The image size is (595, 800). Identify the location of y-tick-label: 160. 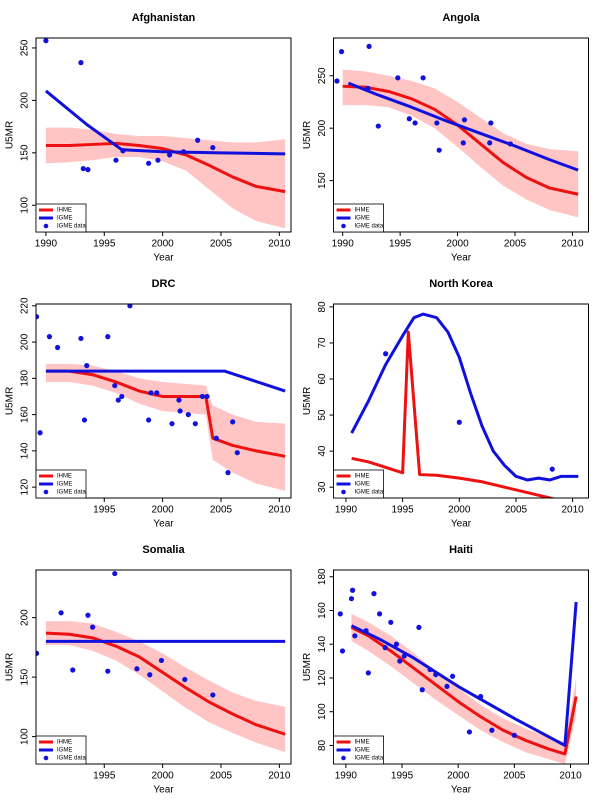
(25, 414).